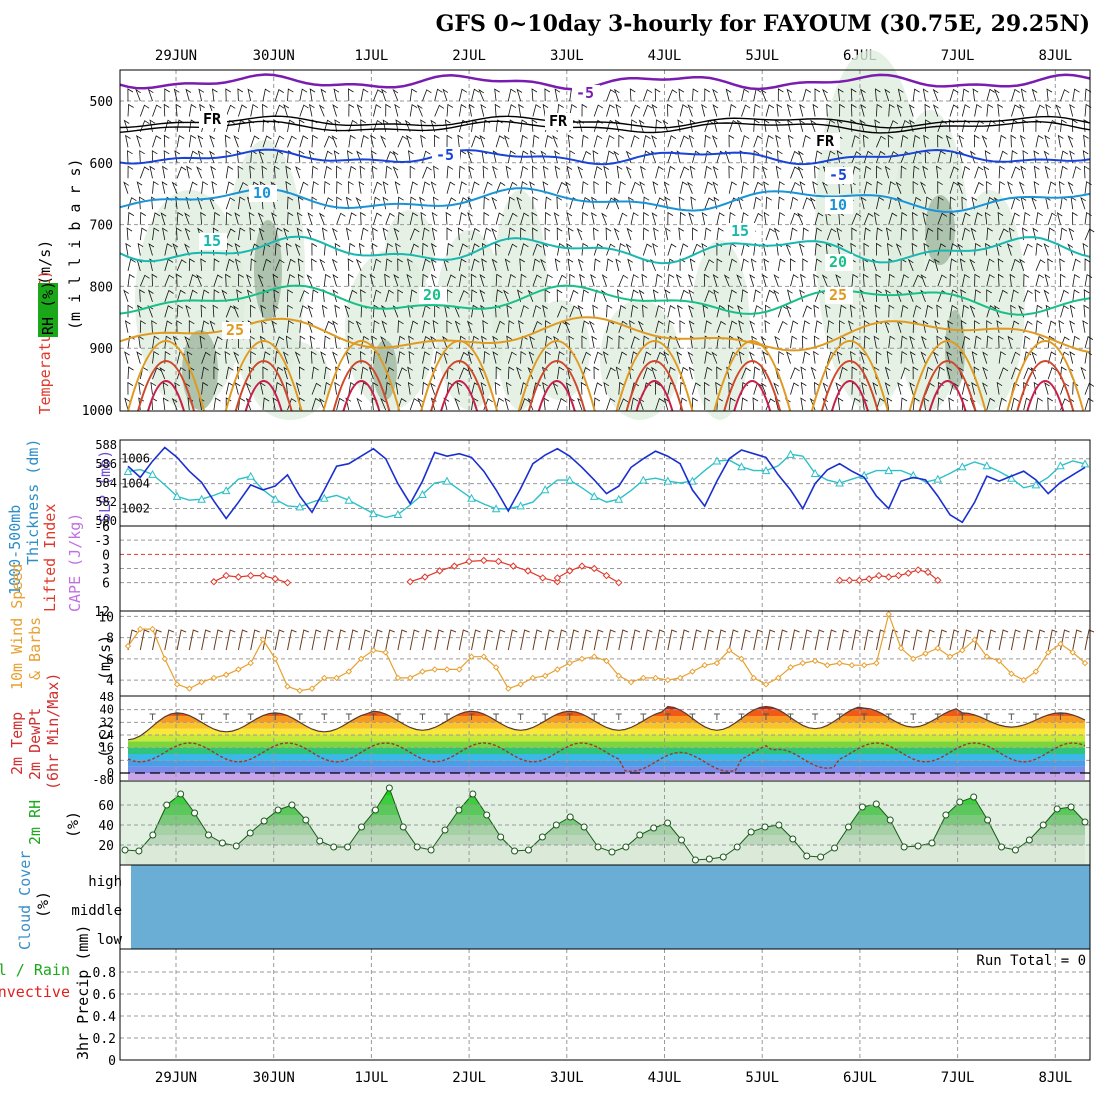 The width and height of the screenshot is (1100, 1104). What do you see at coordinates (958, 56) in the screenshot?
I see `day-label-top: 7JUL` at bounding box center [958, 56].